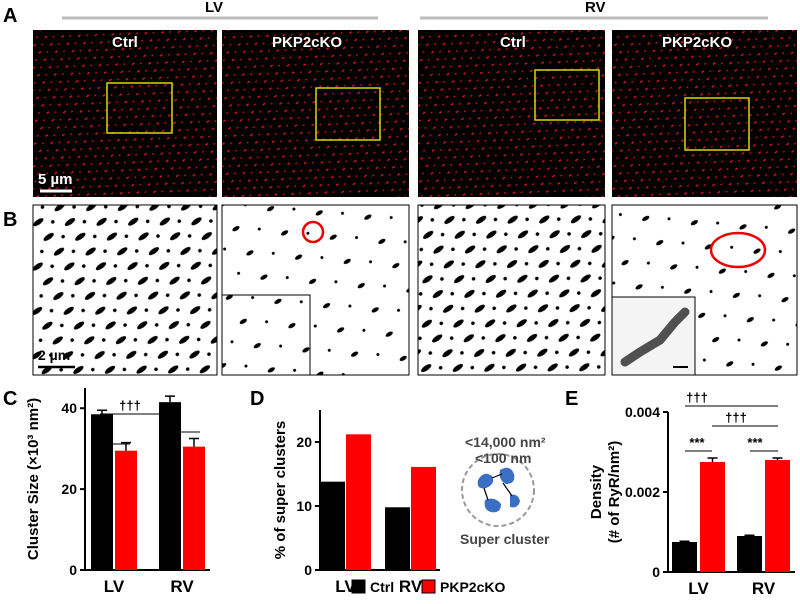 The width and height of the screenshot is (800, 604). I want to click on super-cluster-diagram: <14,000 nm² <100 nm Super cluster, so click(505, 490).